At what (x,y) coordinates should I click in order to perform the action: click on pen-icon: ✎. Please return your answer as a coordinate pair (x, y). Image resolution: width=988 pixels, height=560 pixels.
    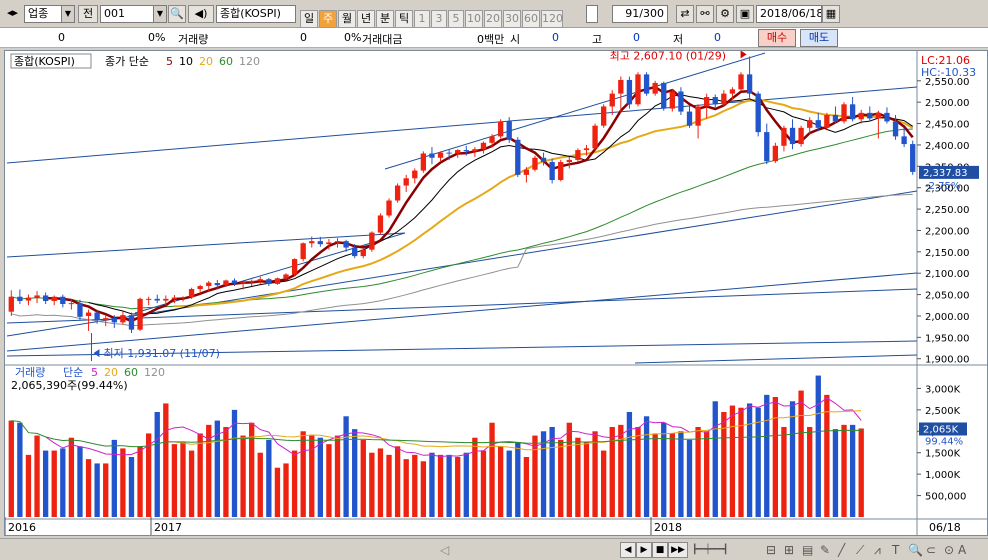
    Looking at the image, I should click on (825, 550).